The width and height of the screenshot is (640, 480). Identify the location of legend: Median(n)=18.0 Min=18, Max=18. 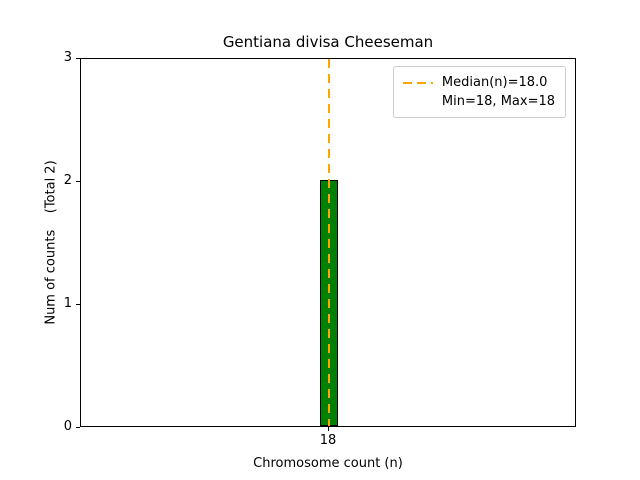
(479, 92).